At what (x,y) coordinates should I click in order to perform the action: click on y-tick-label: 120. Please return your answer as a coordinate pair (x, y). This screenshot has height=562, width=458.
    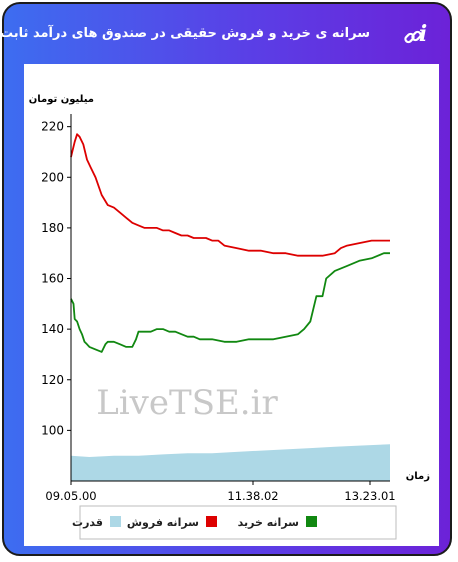
    Looking at the image, I should click on (52, 380).